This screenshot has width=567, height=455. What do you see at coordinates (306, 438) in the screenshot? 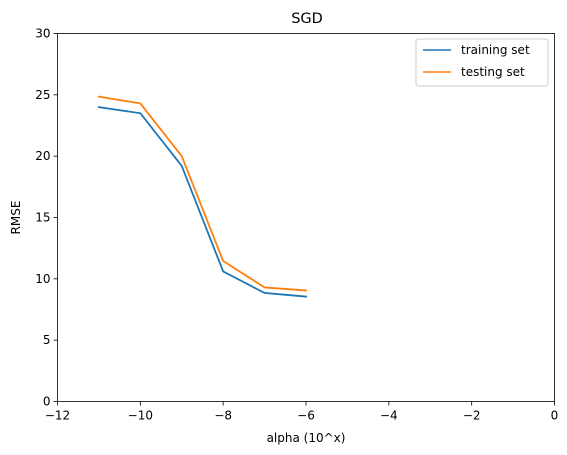
I see `x-axis-label: alpha (10^x)` at bounding box center [306, 438].